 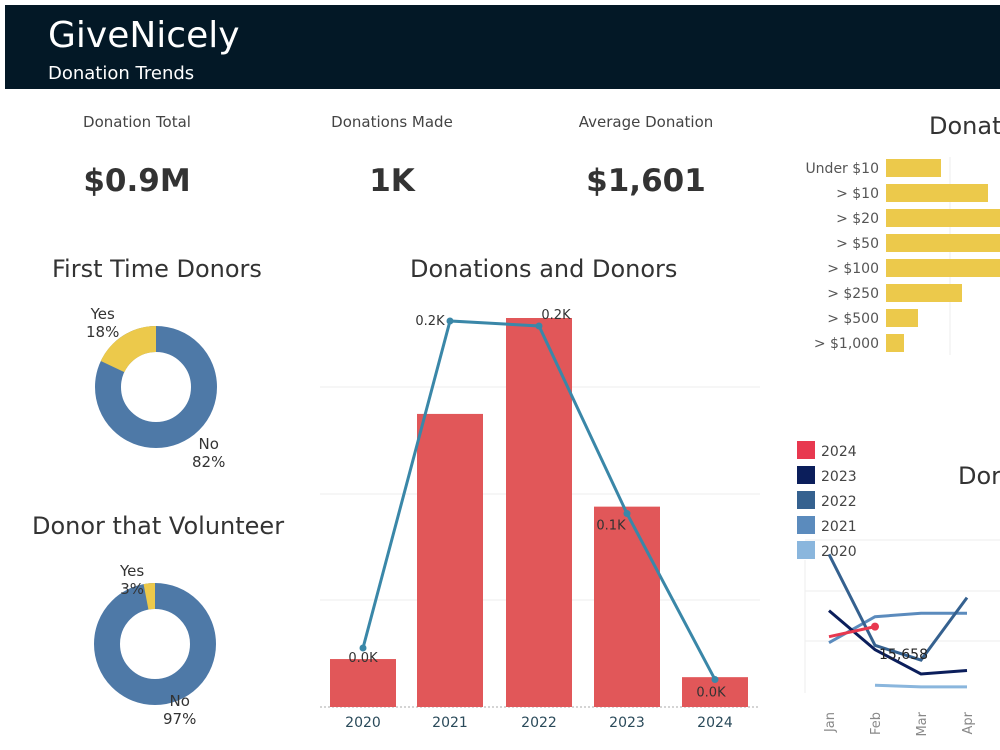 What do you see at coordinates (857, 194) in the screenshot?
I see `size-label: > $10` at bounding box center [857, 194].